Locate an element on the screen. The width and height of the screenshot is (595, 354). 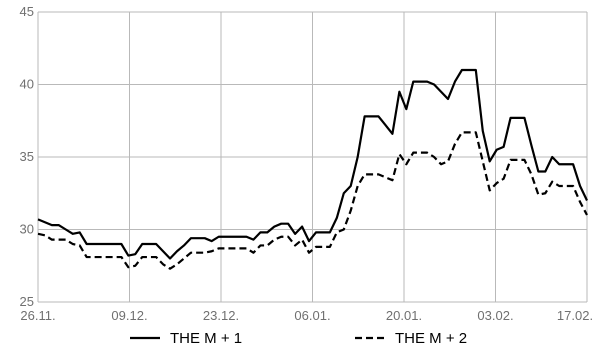
y-tick-label: 45 is located at coordinates (27, 11).